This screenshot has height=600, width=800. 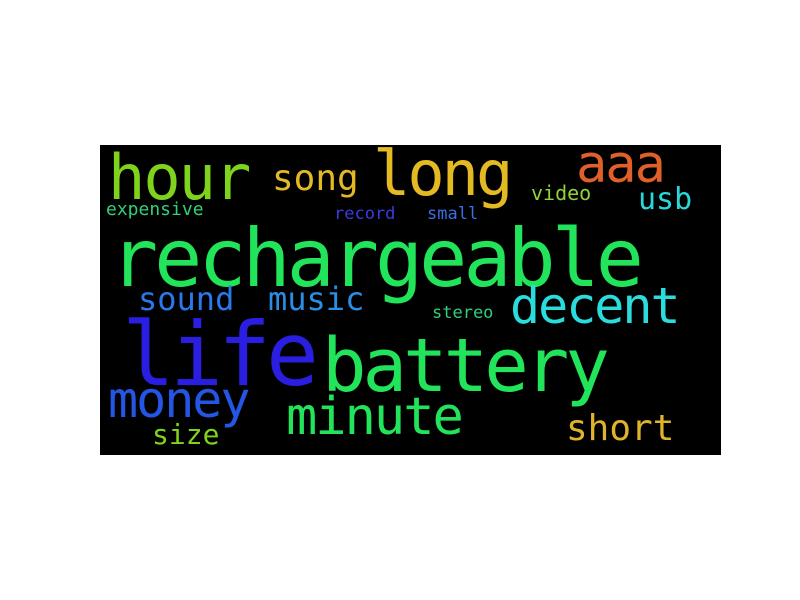 I want to click on word-sound: sound, so click(x=186, y=299).